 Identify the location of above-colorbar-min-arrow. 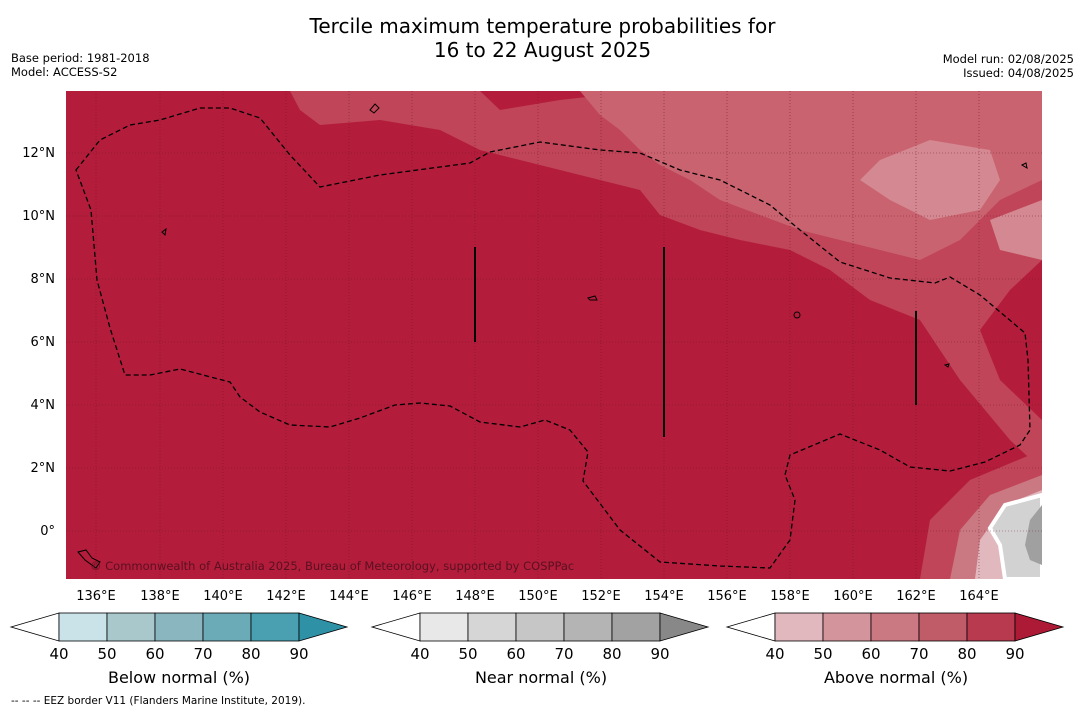
(750, 627).